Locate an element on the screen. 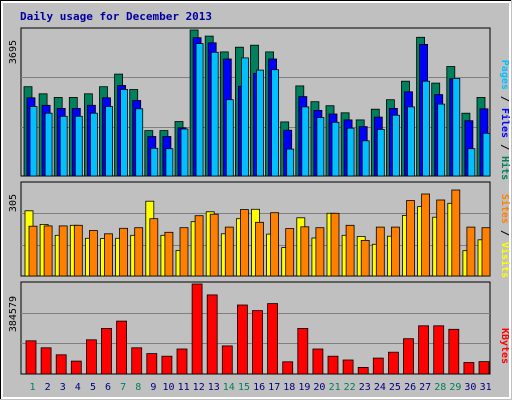 The image size is (512, 400). day-label-9: 9 is located at coordinates (153, 387).